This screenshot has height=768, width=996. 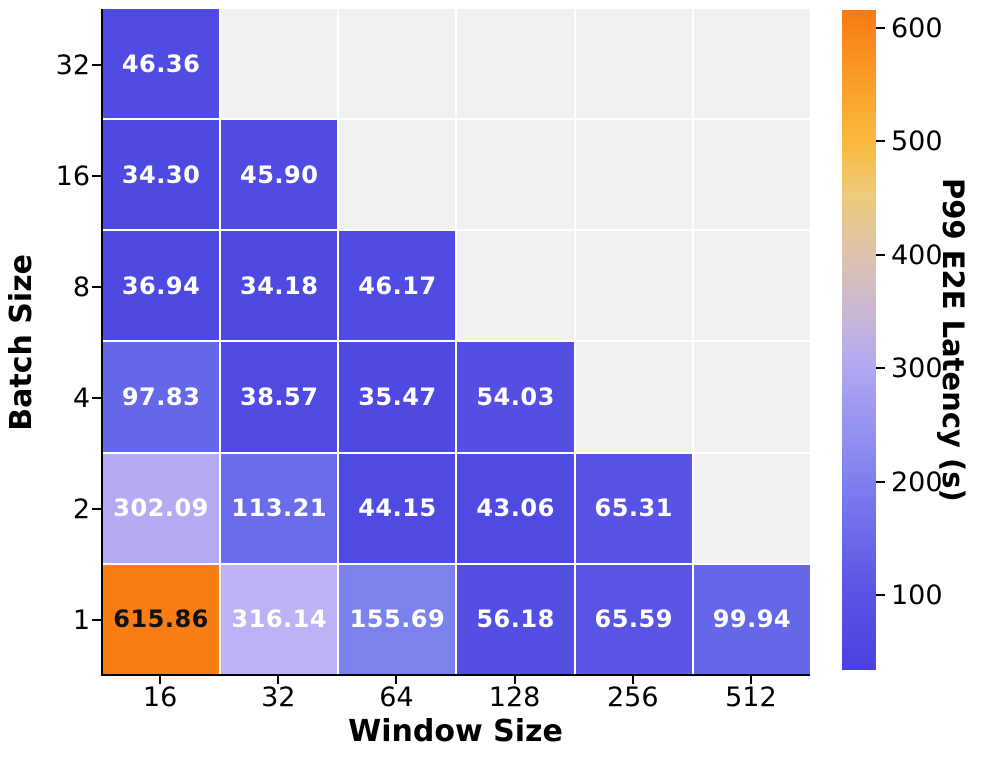 I want to click on x-tick-label: 32, so click(x=278, y=697).